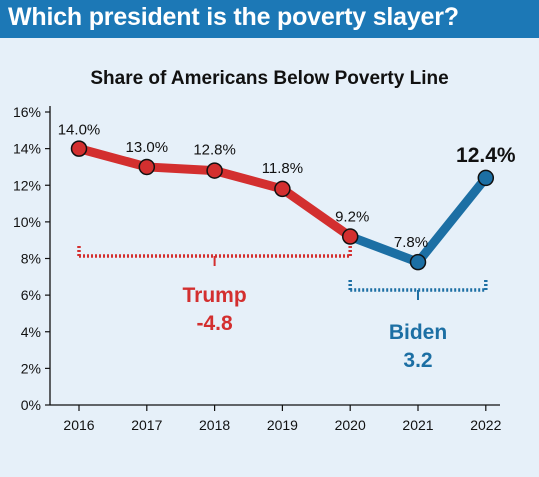  Describe the element at coordinates (27, 222) in the screenshot. I see `y-tick-label: 10%` at that location.